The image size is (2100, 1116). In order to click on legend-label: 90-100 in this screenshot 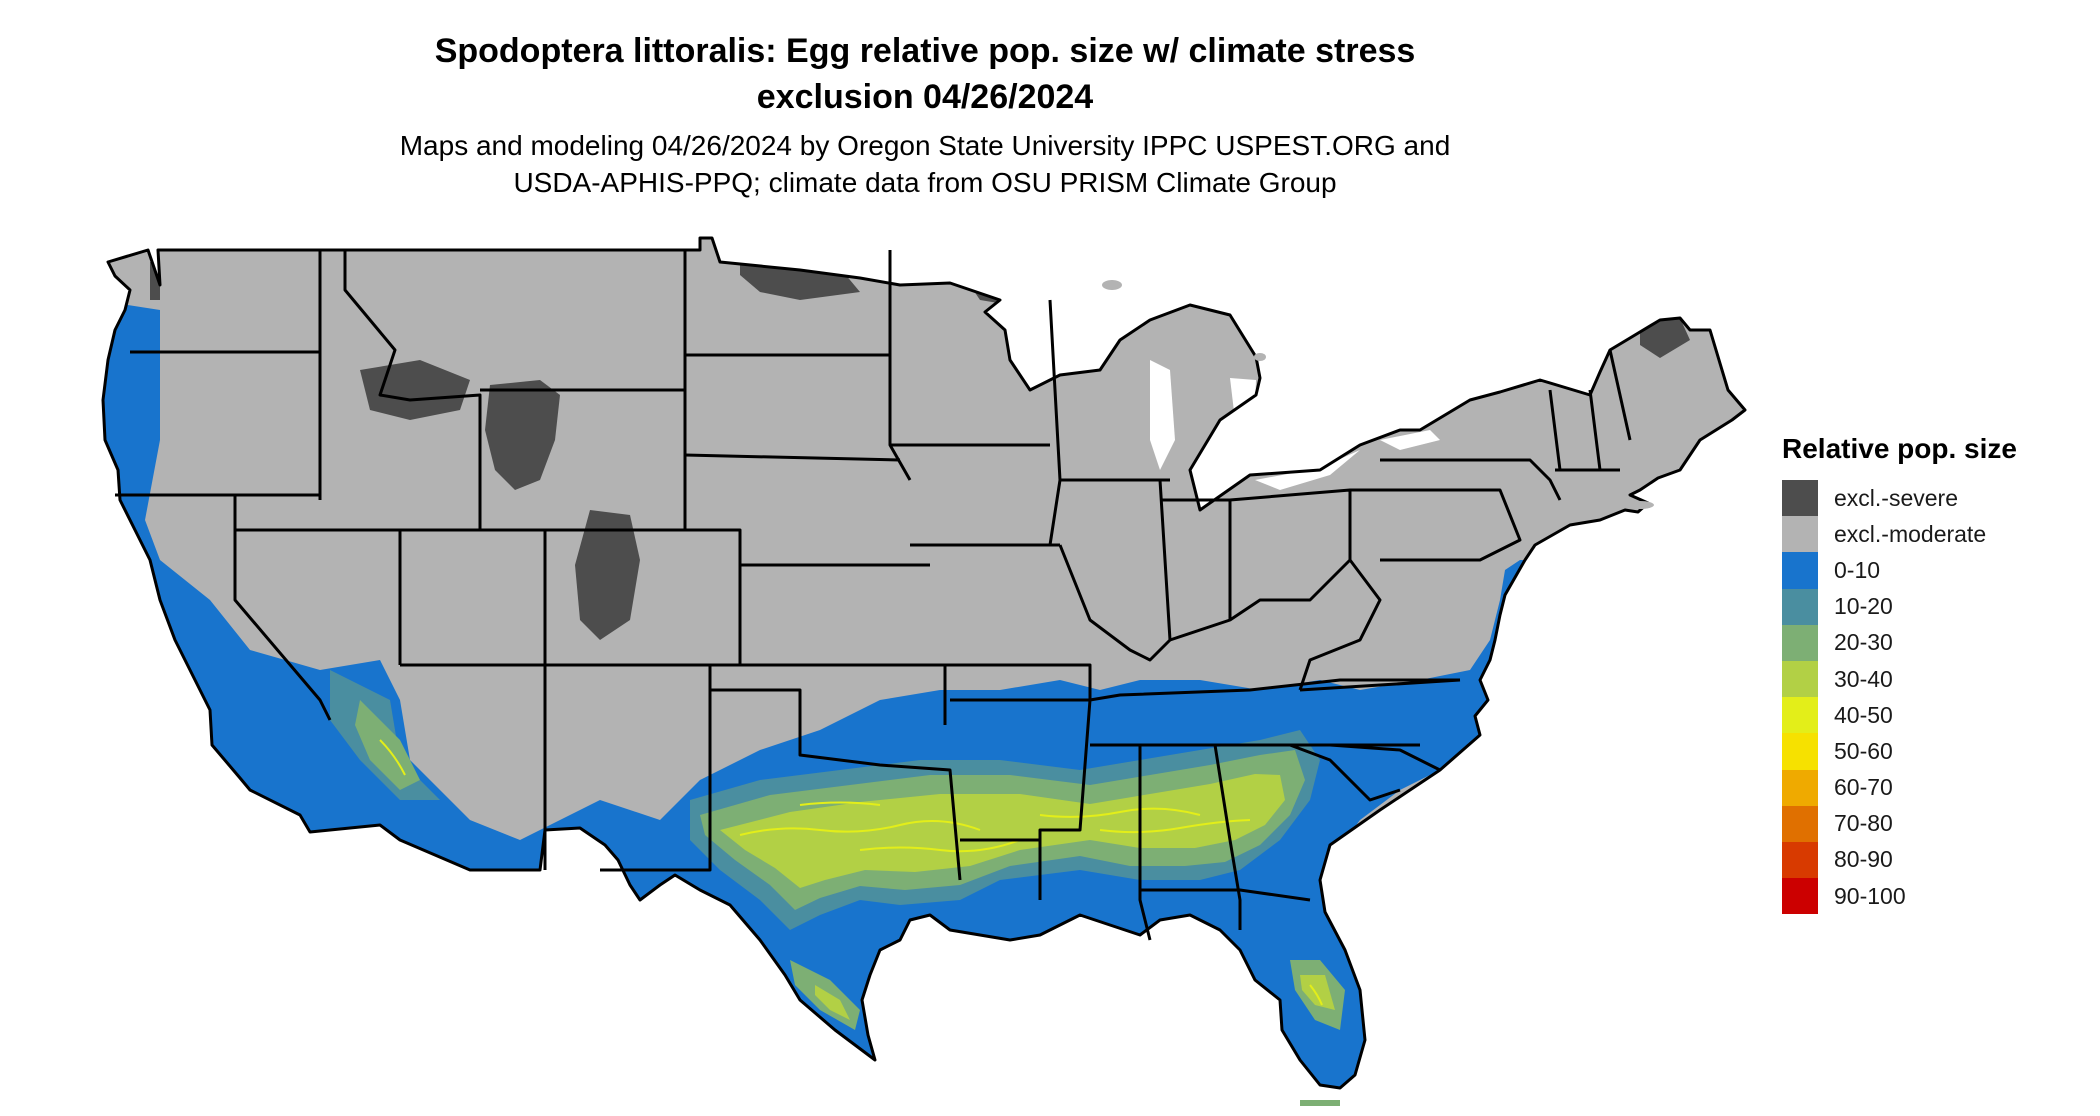, I will do `click(1870, 895)`.